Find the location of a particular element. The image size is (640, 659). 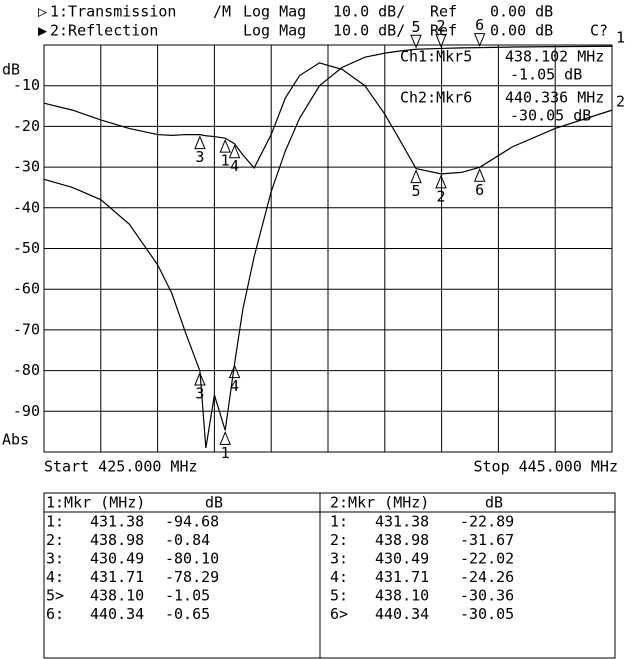

table-cell: -24.26 is located at coordinates (487, 577).